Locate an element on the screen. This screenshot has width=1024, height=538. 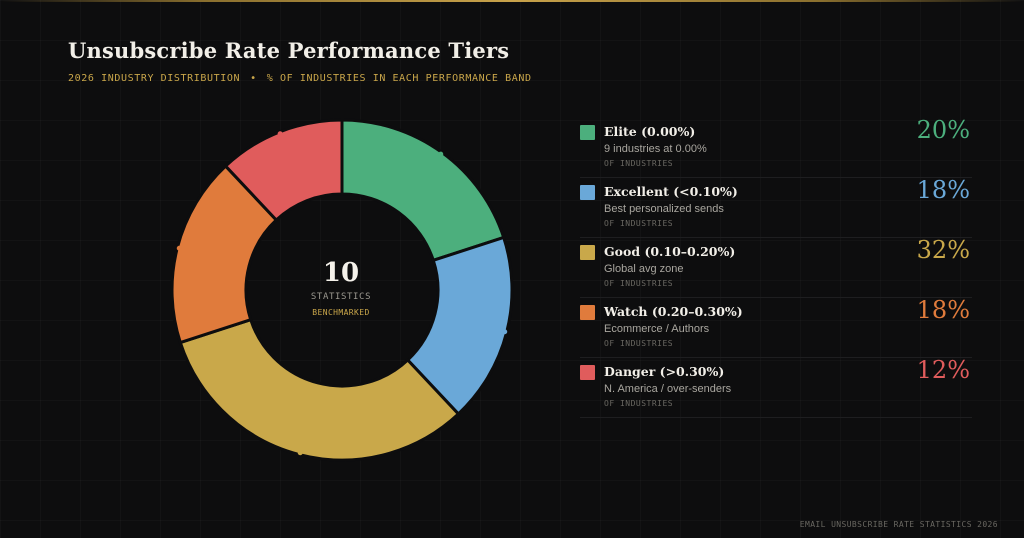
legend-swatch-good is located at coordinates (587, 252).